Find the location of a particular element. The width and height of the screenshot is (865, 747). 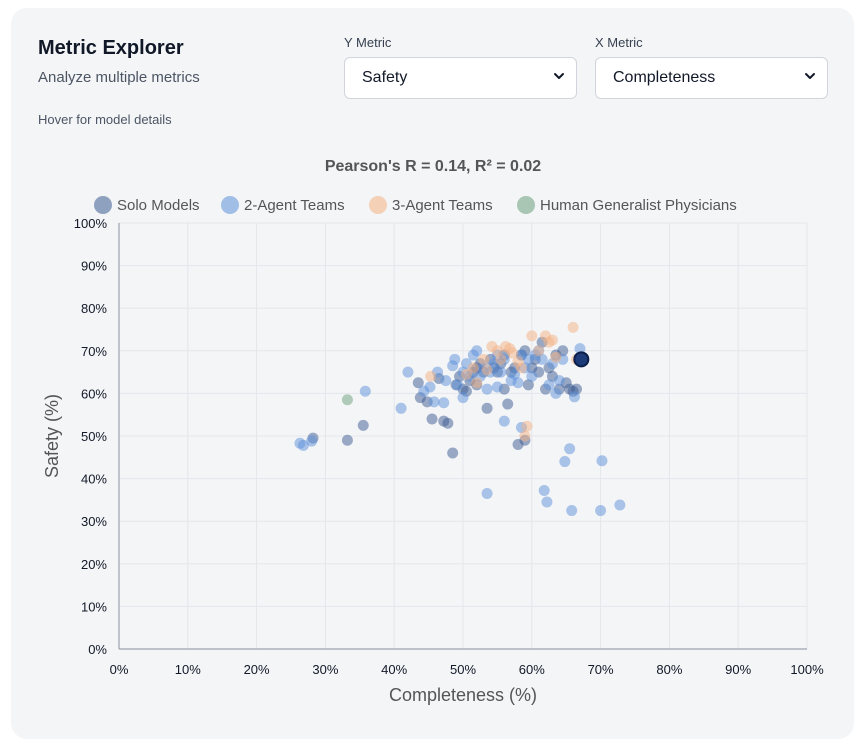

x-tick-label: 60% is located at coordinates (532, 669).